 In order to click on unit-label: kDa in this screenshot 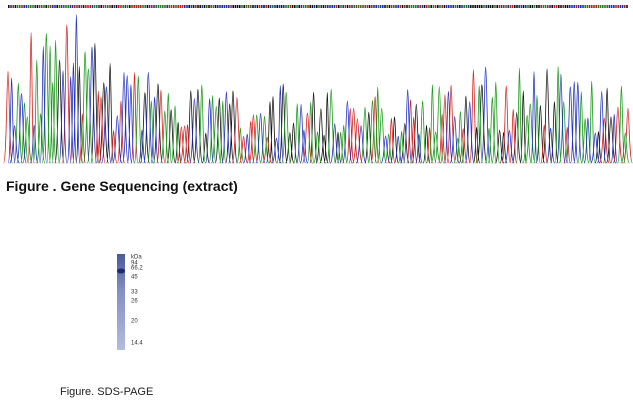, I will do `click(136, 258)`.